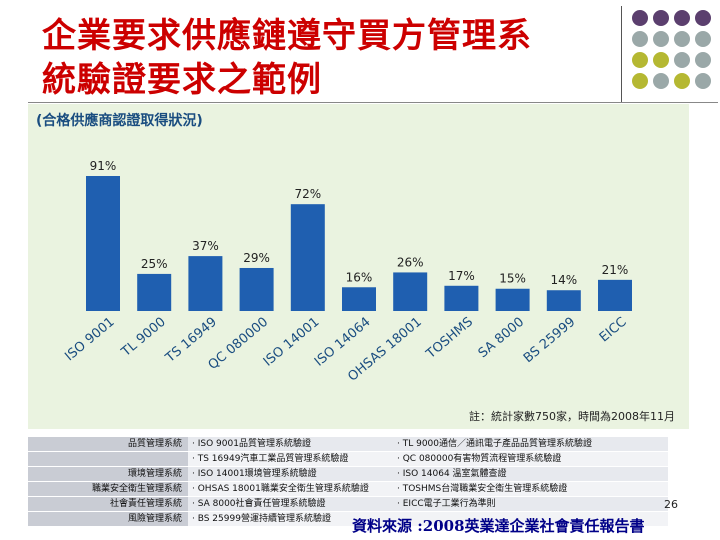  I want to click on table-right-cell: · ISO 14064 溫室氣體查證, so click(530, 474).